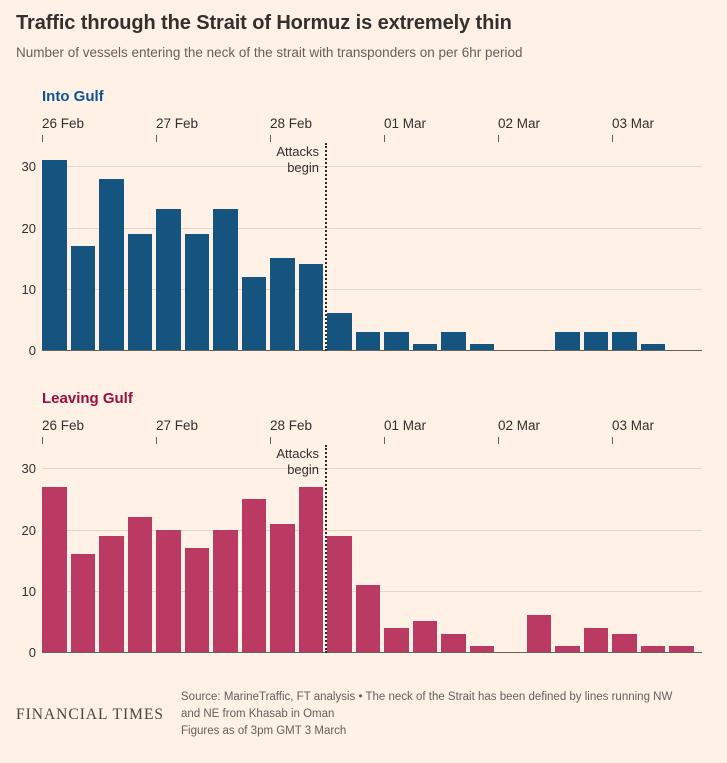 This screenshot has height=763, width=727. Describe the element at coordinates (90, 714) in the screenshot. I see `ft-logo: FINANCIAL TIMES` at that location.